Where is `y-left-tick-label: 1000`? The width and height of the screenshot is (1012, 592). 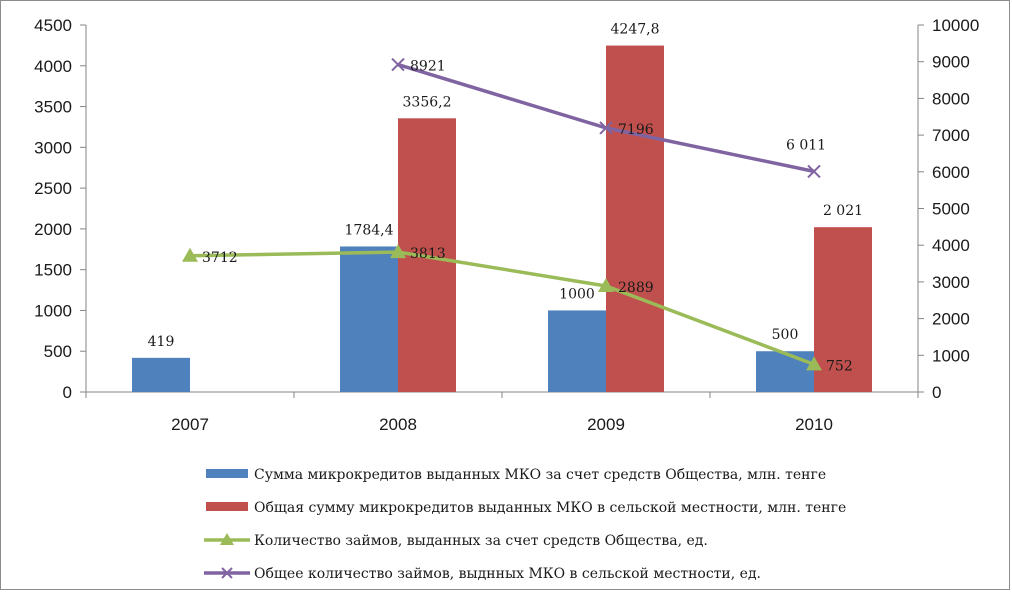
y-left-tick-label: 1000 is located at coordinates (53, 310).